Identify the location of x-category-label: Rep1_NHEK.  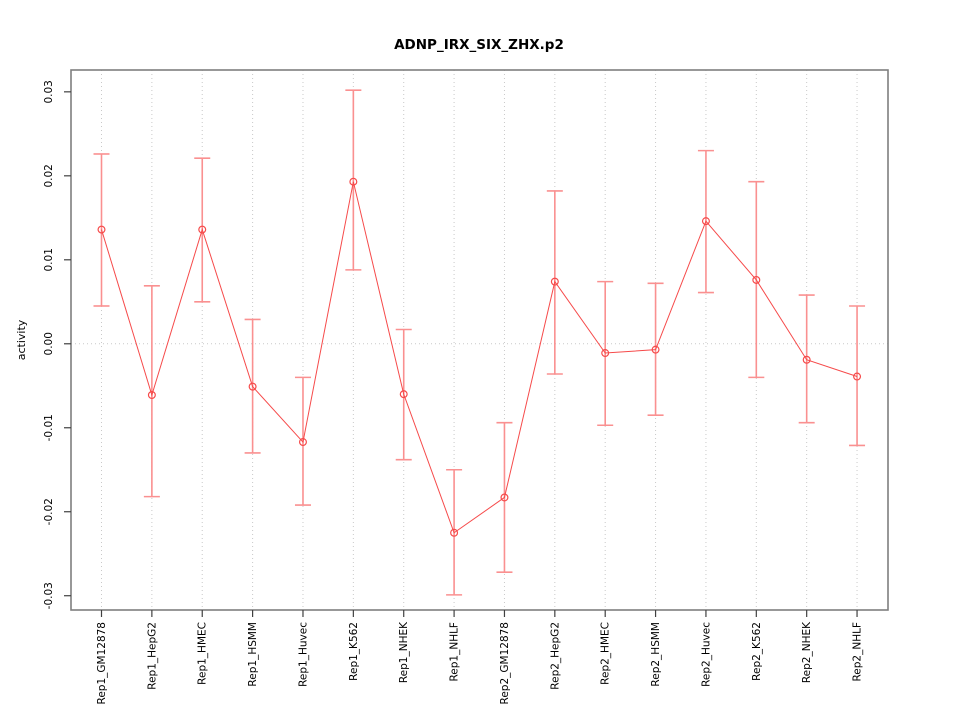
(404, 652).